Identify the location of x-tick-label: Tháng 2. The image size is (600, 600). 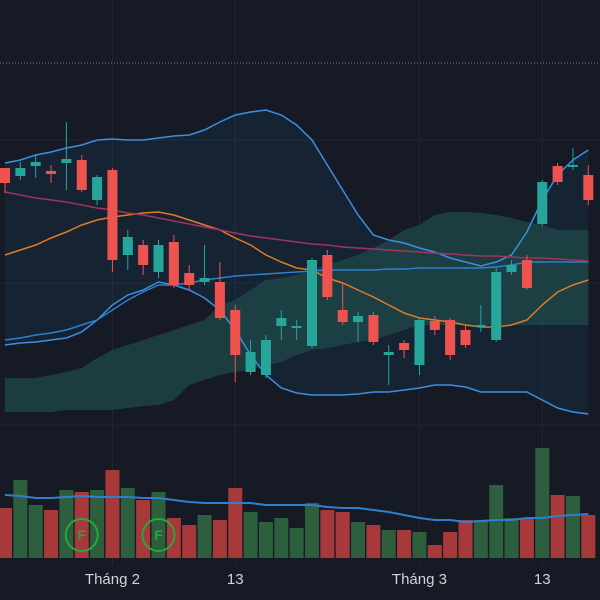
(112, 579).